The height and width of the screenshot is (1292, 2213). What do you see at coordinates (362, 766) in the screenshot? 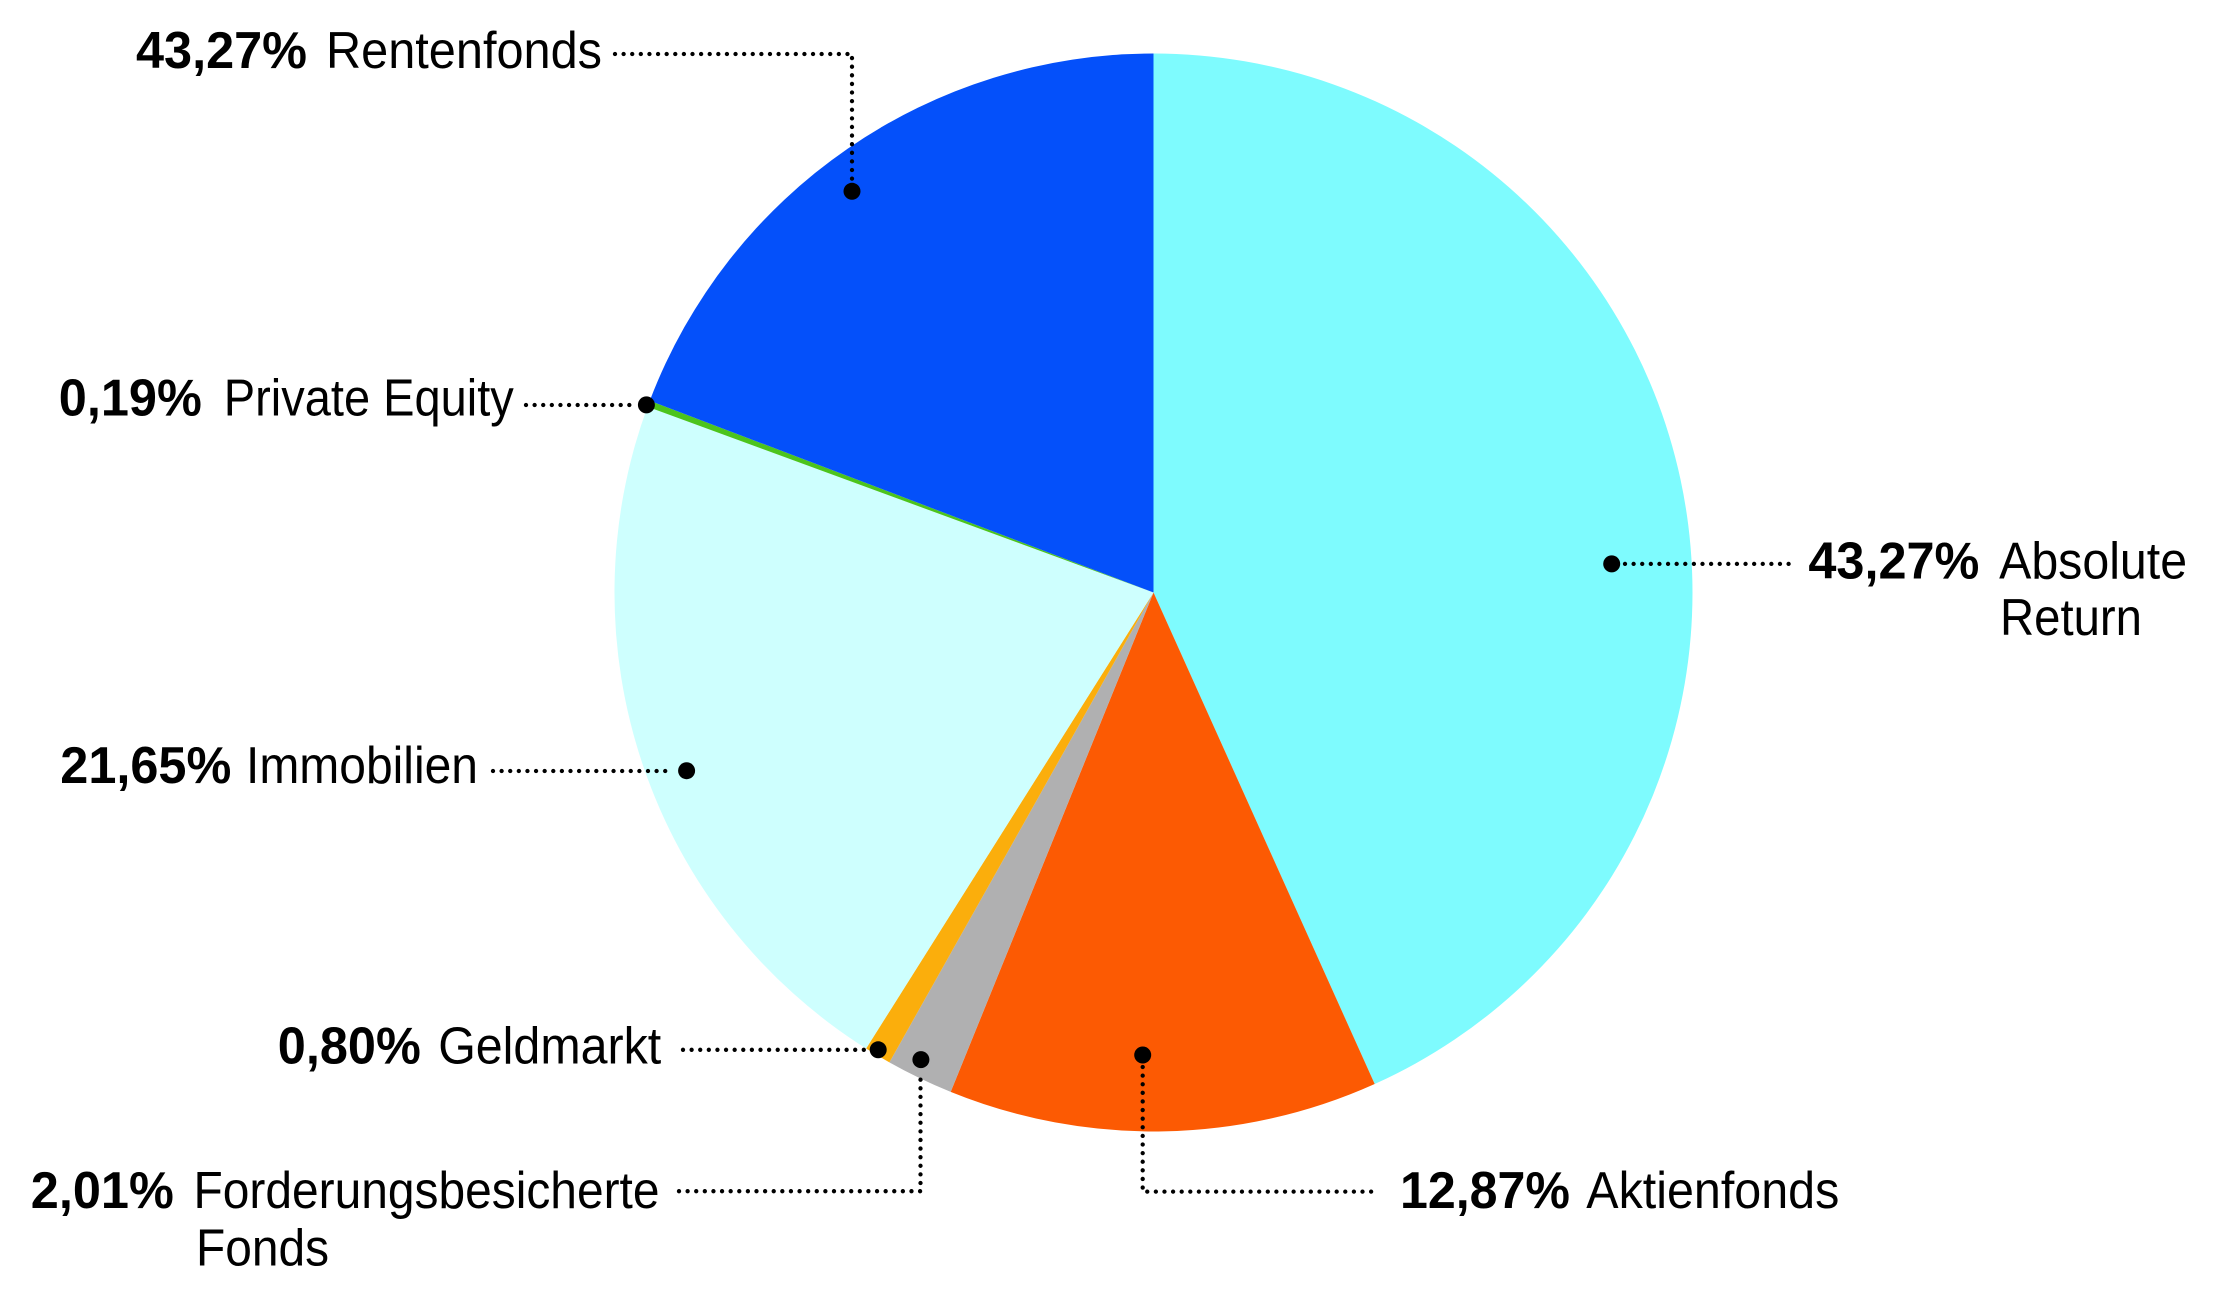
I see `svg-text: Immobilien` at bounding box center [362, 766].